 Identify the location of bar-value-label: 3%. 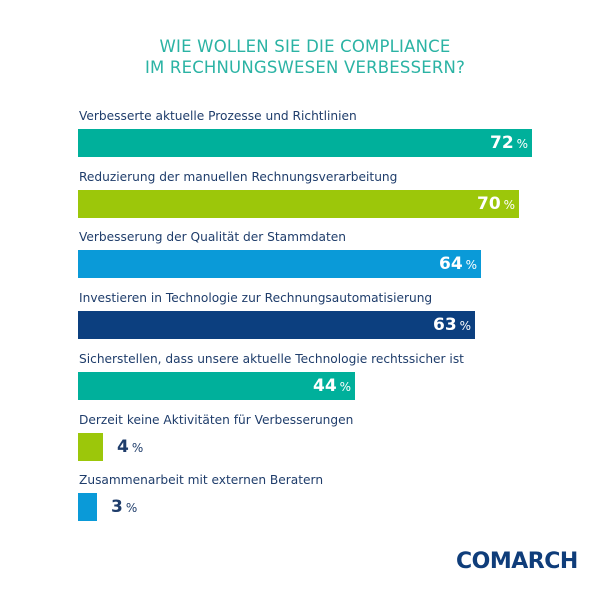
(124, 507).